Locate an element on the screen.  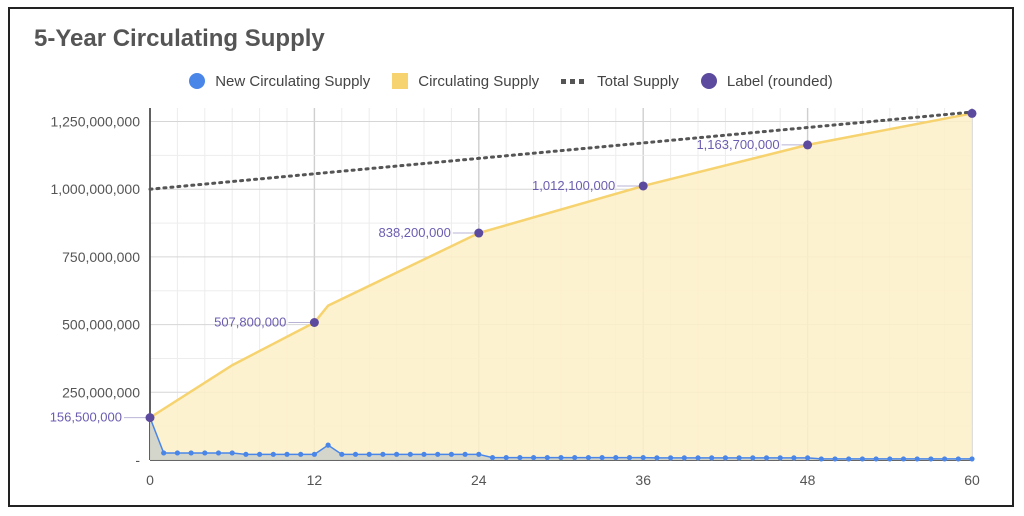
x-tick-label: 60 is located at coordinates (972, 480).